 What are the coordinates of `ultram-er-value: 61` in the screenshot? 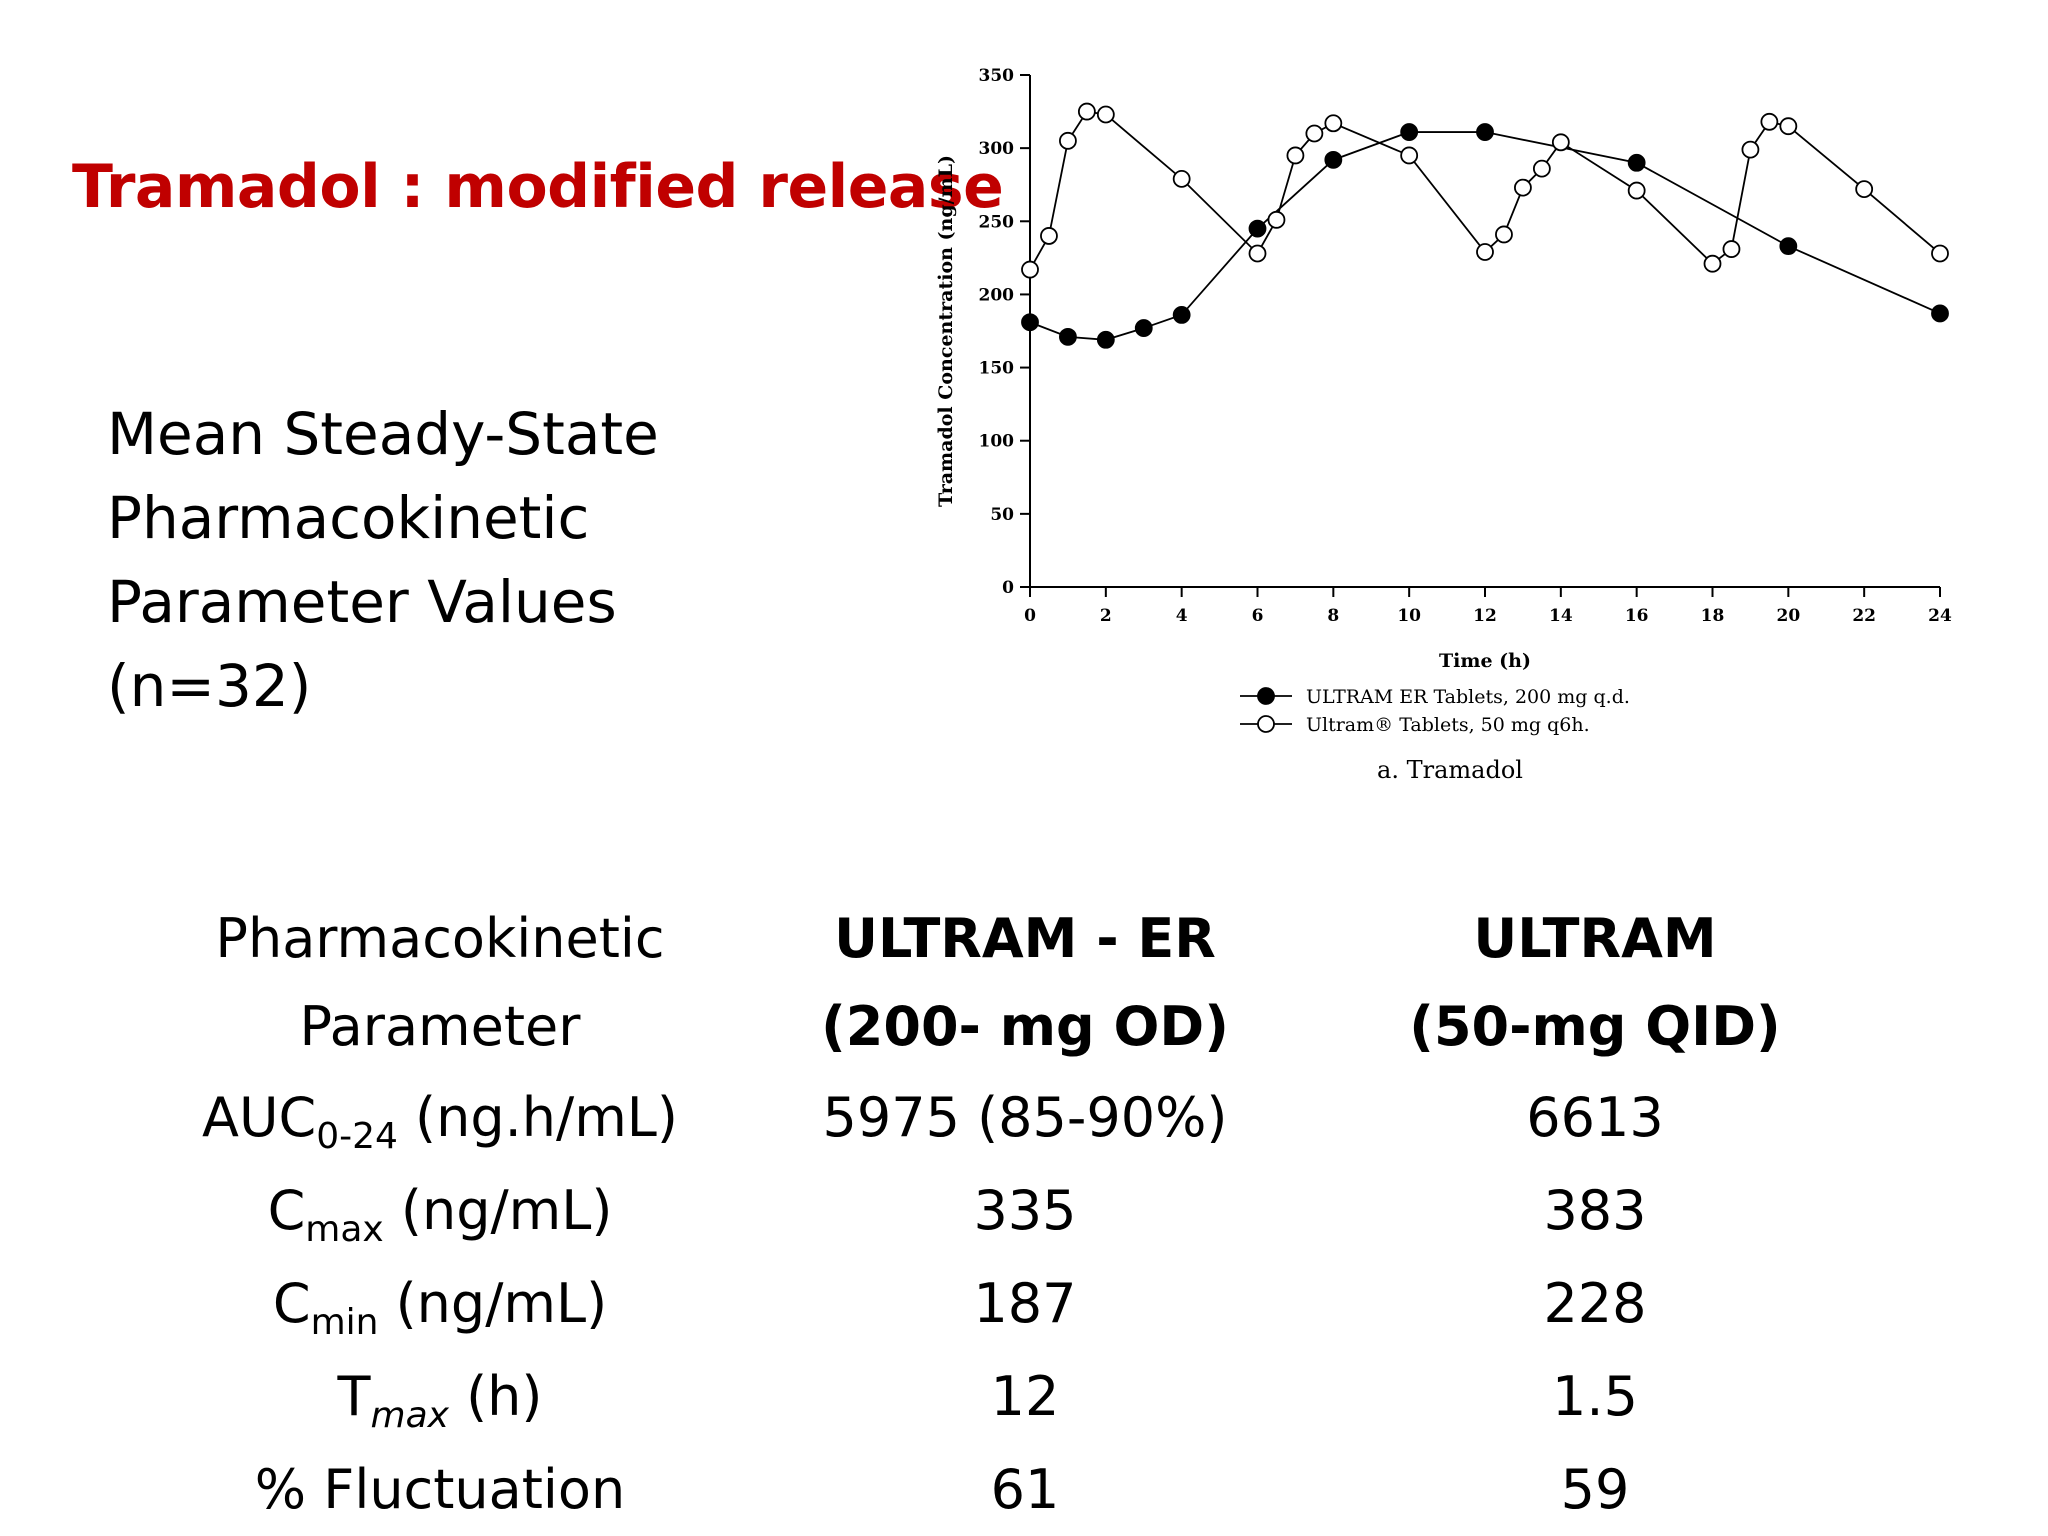 It's located at (1025, 1489).